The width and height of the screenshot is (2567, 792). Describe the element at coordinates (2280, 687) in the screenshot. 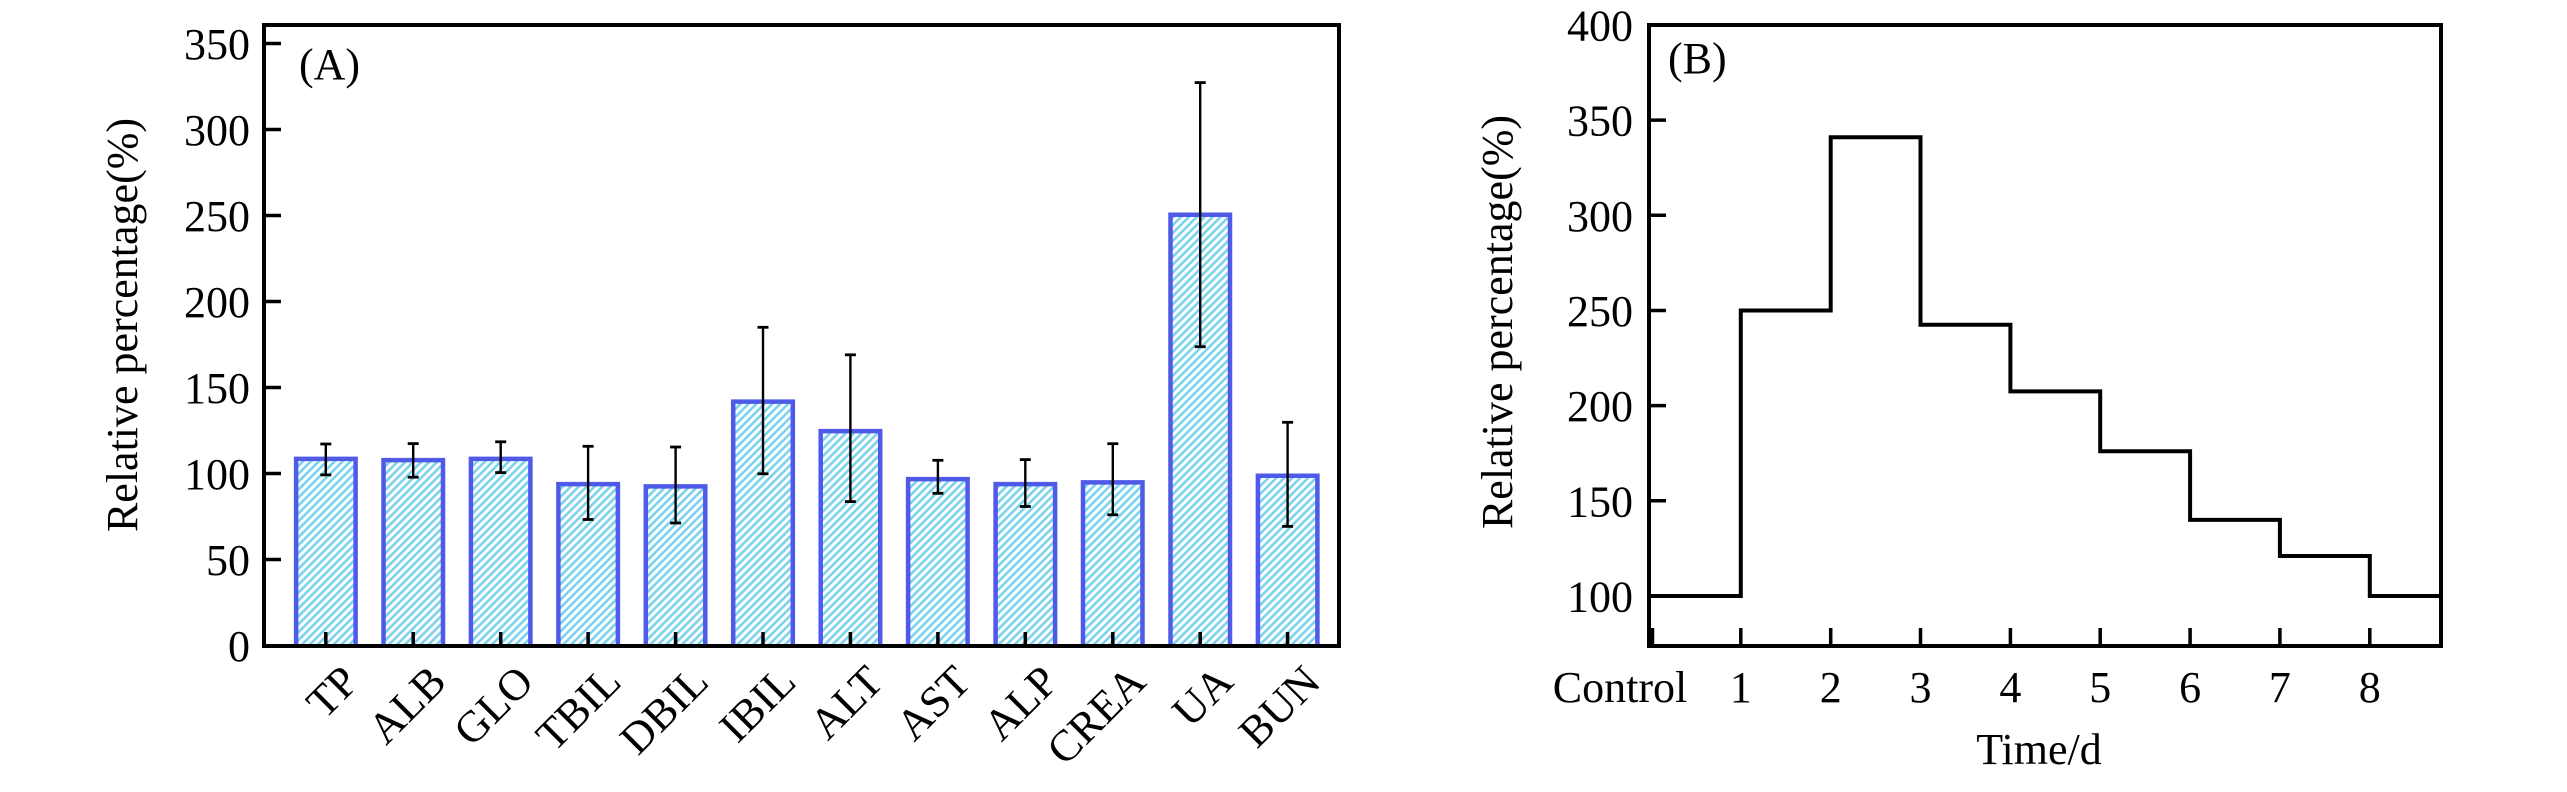

I see `svg-text: 7` at that location.